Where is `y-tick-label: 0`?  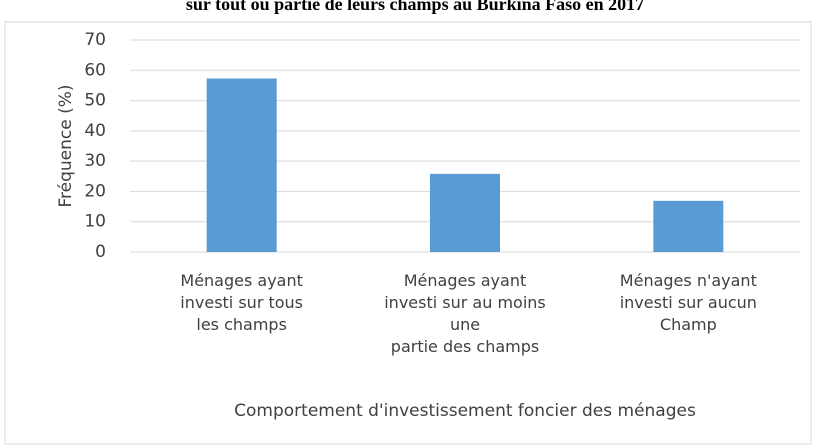 y-tick-label: 0 is located at coordinates (100, 252).